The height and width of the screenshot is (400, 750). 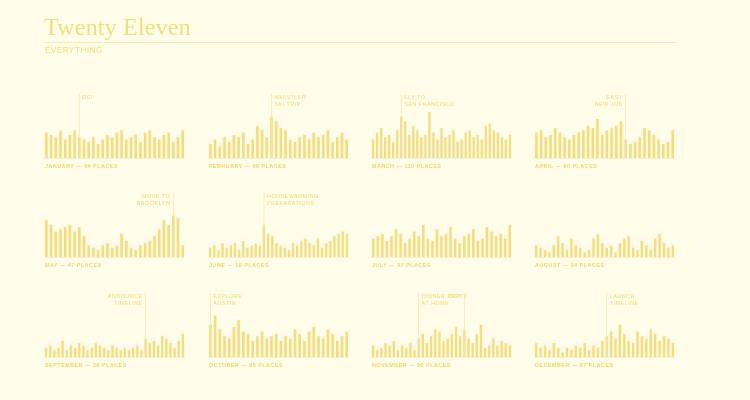 What do you see at coordinates (114, 132) in the screenshot?
I see `month-chart-january: JANUARY — 94 PLACES DC!!` at bounding box center [114, 132].